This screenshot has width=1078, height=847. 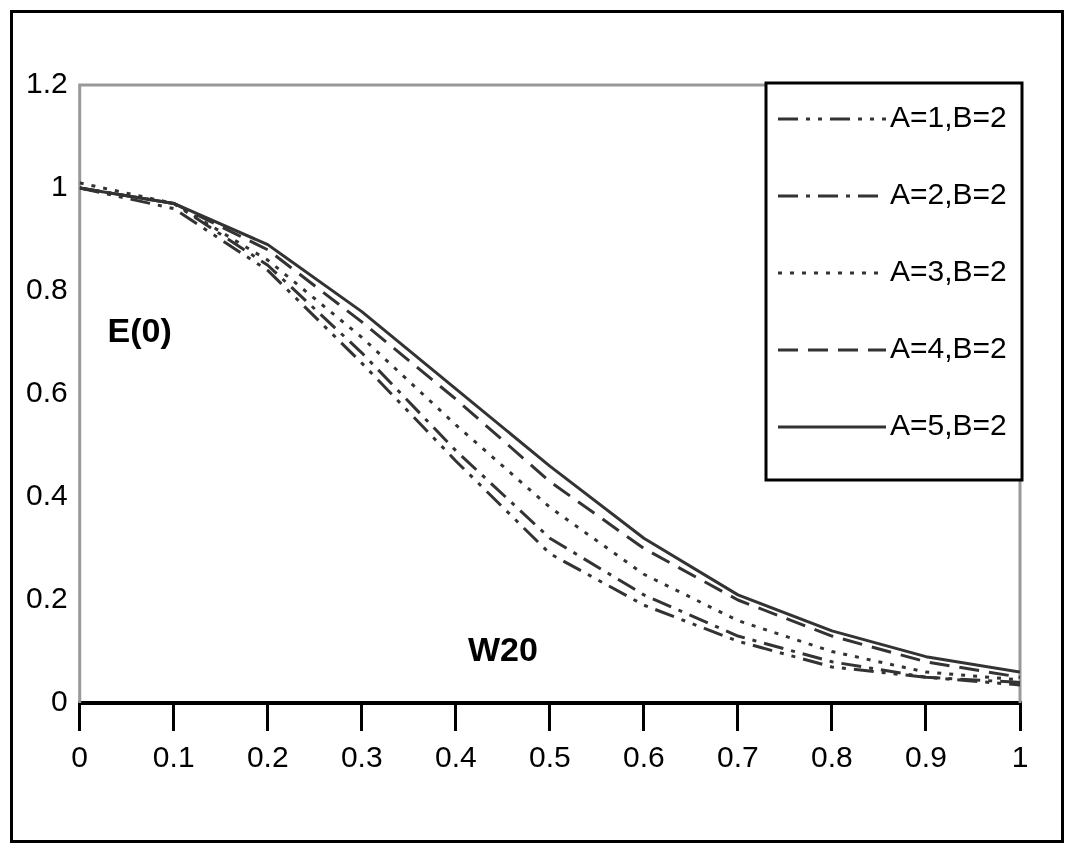 What do you see at coordinates (139, 329) in the screenshot?
I see `y-axis-title: E(0)` at bounding box center [139, 329].